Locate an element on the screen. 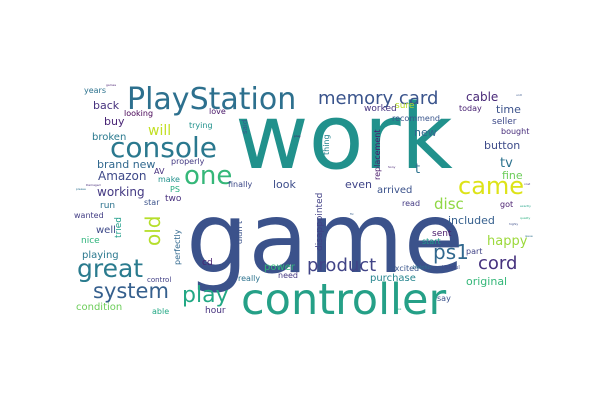 The image size is (600, 400). word-years: years is located at coordinates (95, 90).